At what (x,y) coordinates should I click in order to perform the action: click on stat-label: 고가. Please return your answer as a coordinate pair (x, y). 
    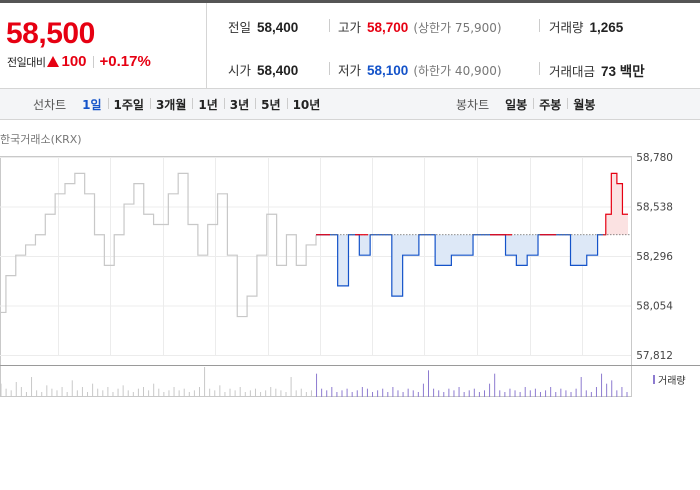
    Looking at the image, I should click on (350, 27).